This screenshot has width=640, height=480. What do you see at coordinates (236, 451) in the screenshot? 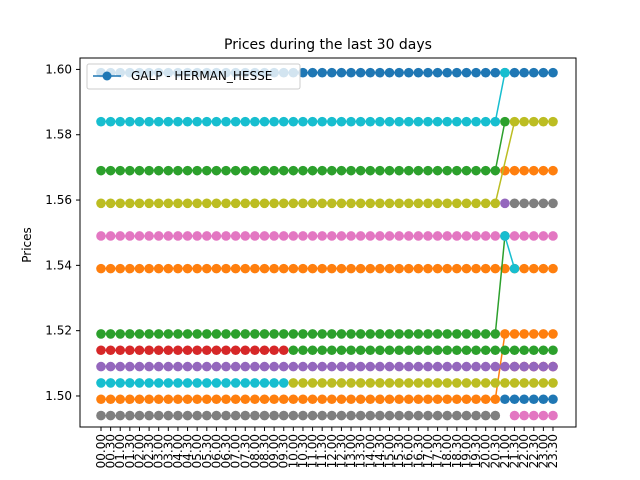
I see `x-tick-label: 07.00` at bounding box center [236, 451].